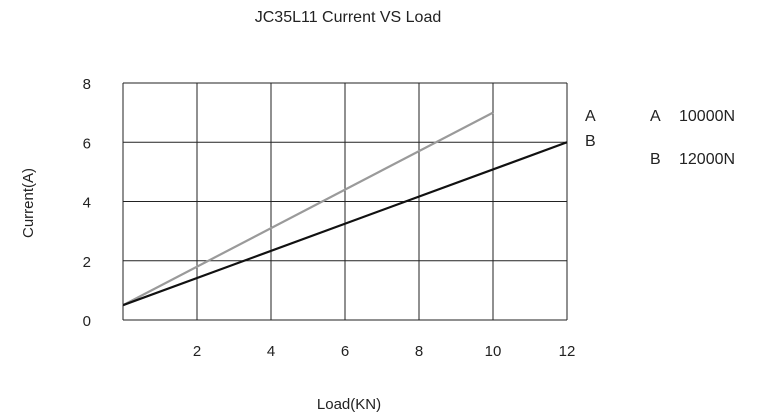  Describe the element at coordinates (348, 17) in the screenshot. I see `chart-title: JC35L11 Current VS Load` at that location.